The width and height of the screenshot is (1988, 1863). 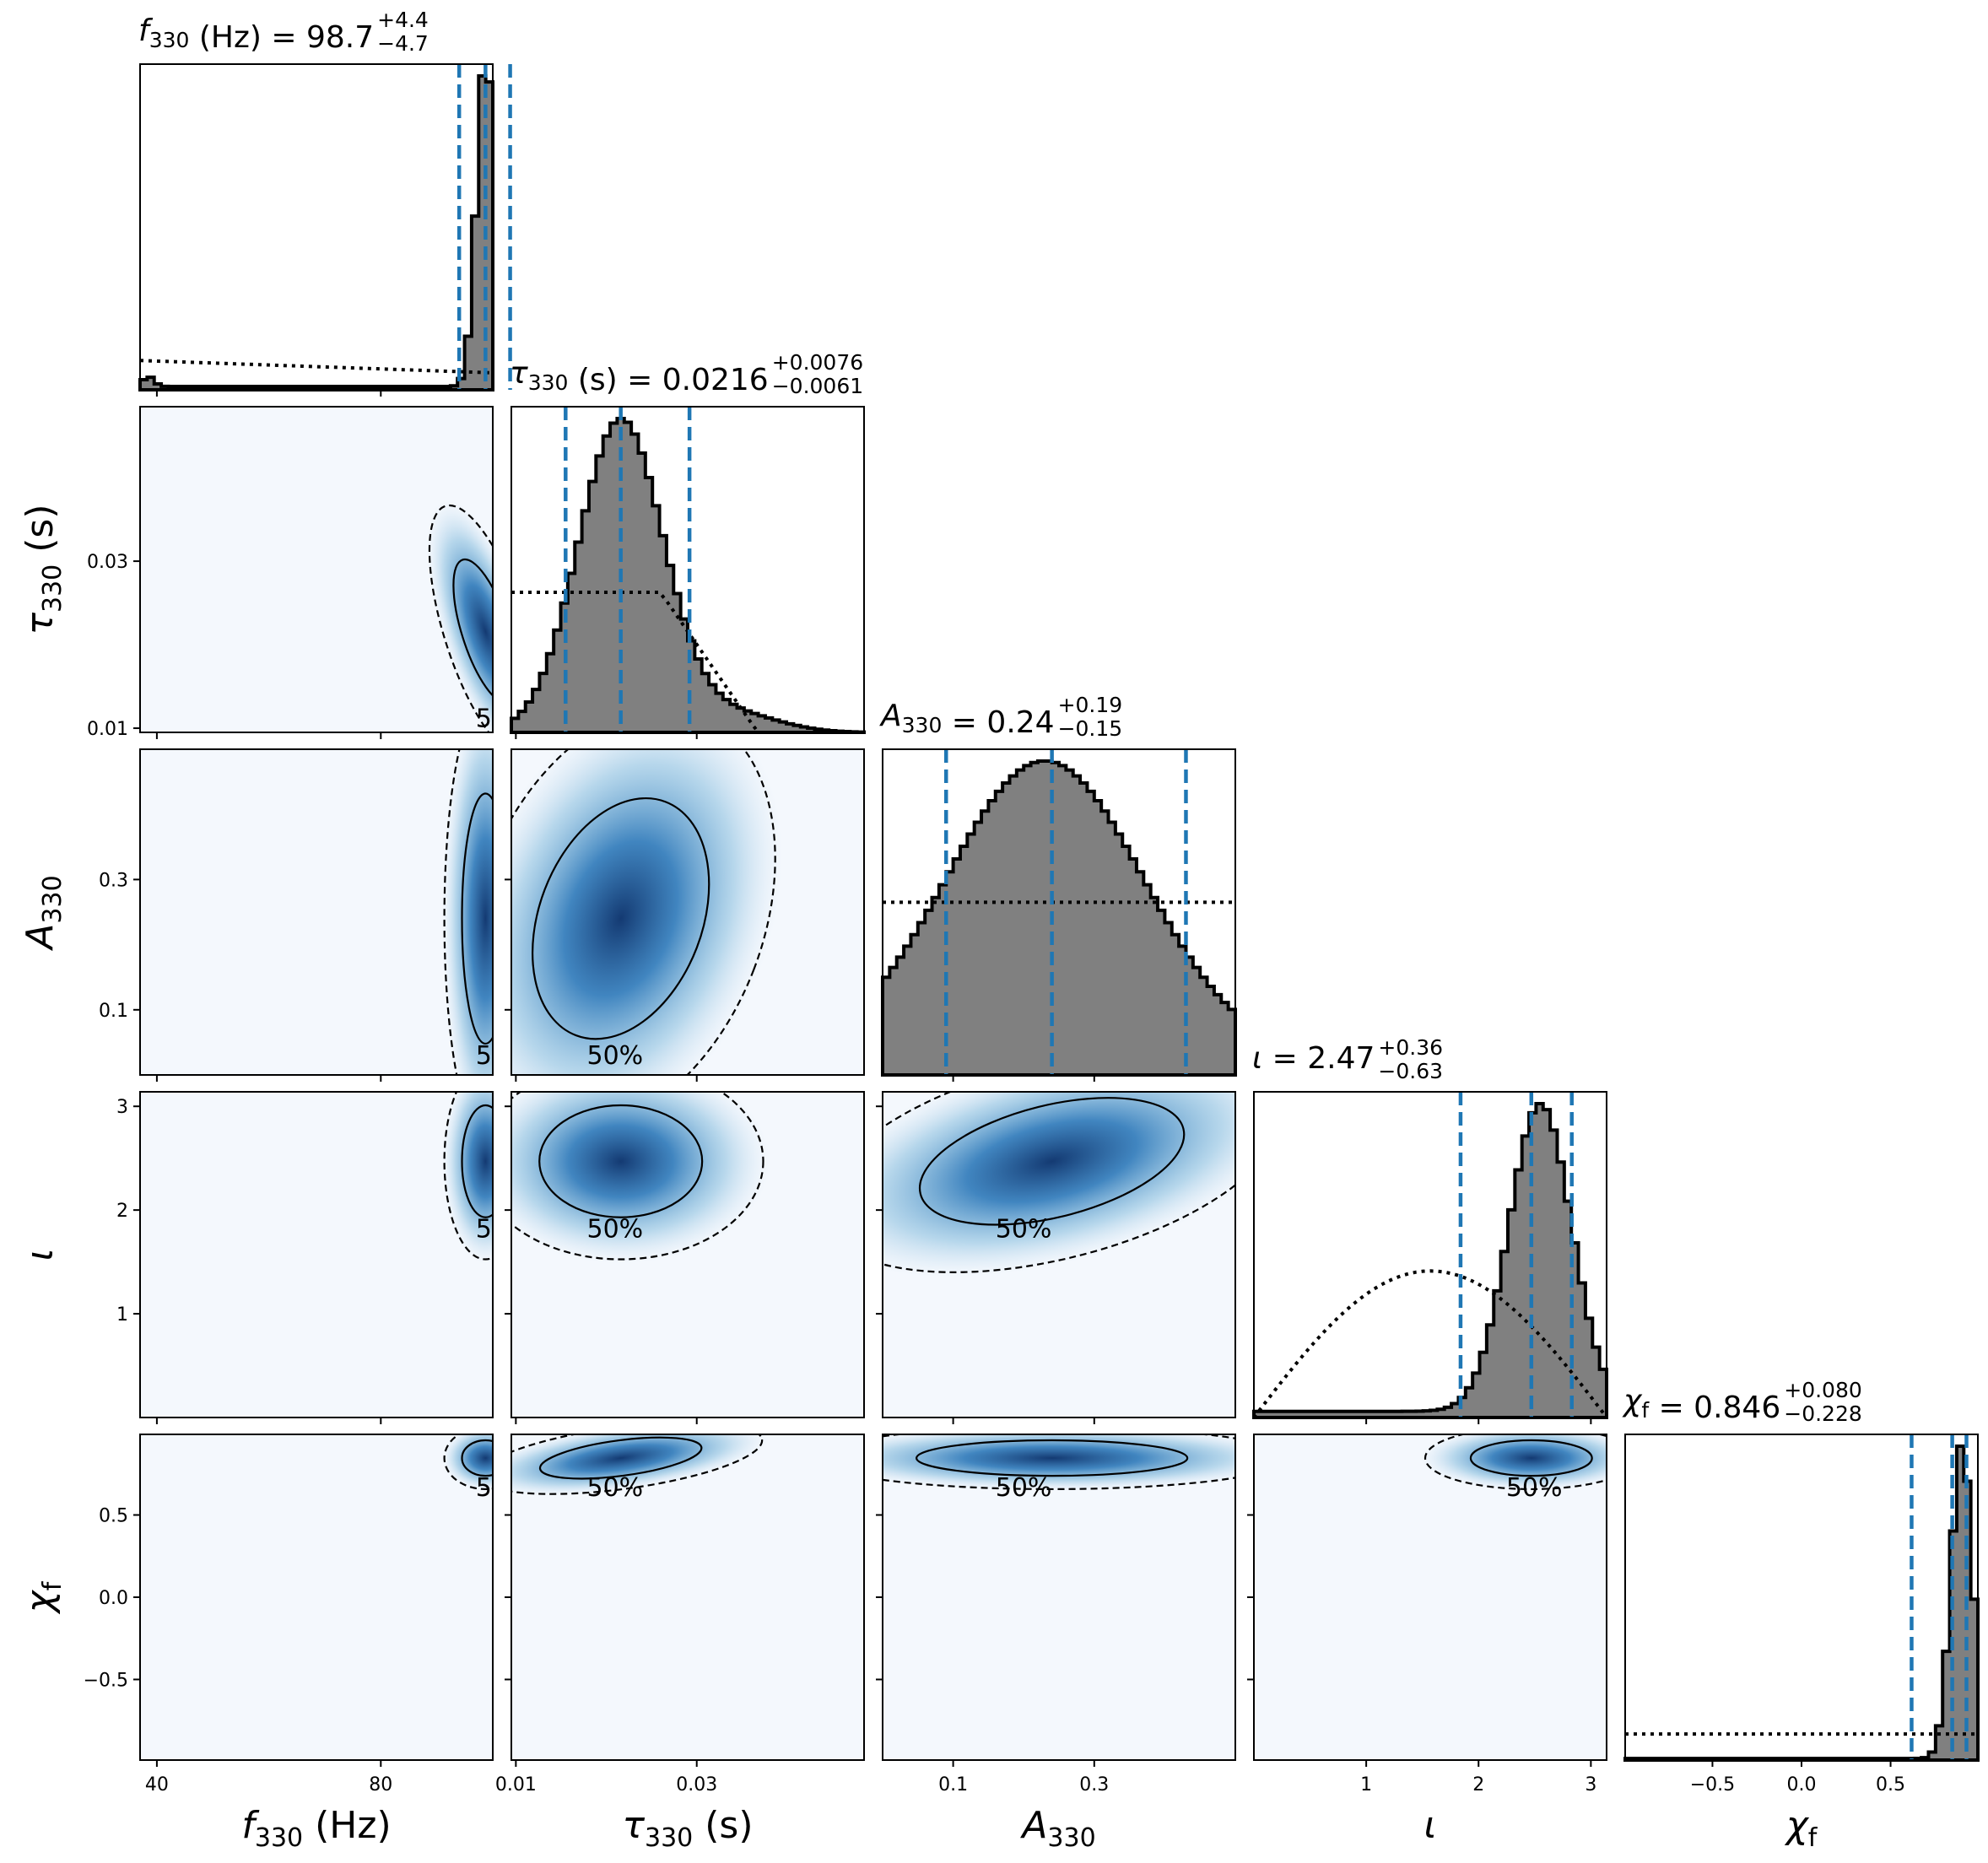 I want to click on x-axis-label-f330: f330 (Hz), so click(x=316, y=1828).